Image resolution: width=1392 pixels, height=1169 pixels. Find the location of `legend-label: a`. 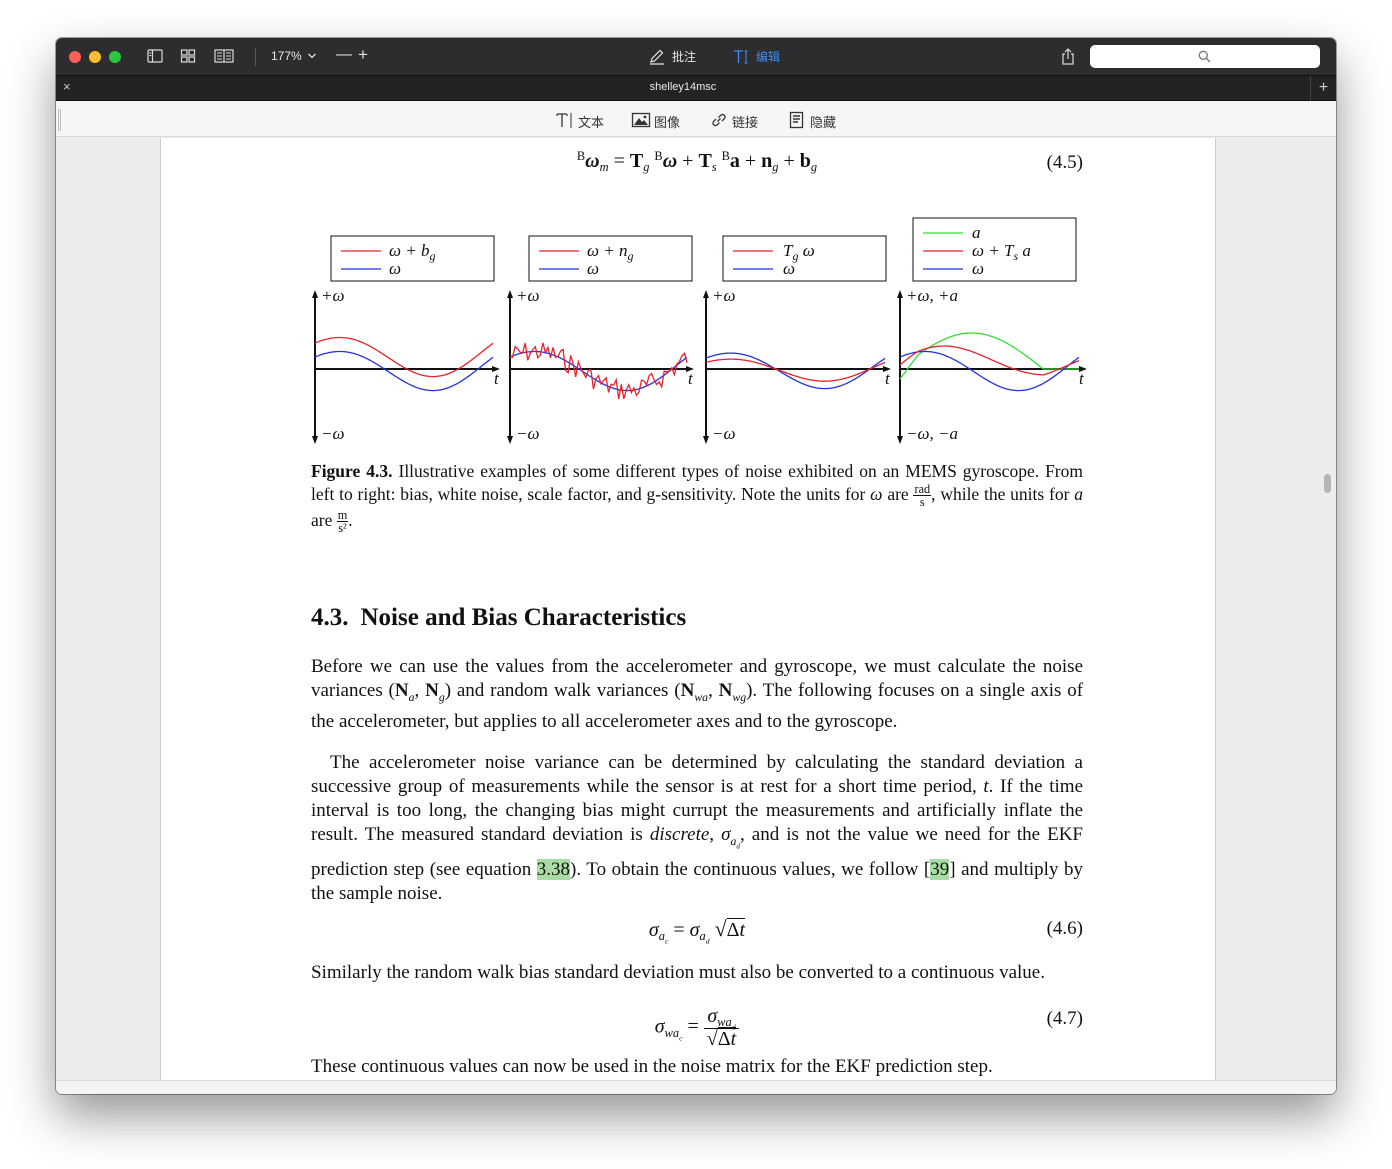

legend-label: a is located at coordinates (976, 232).